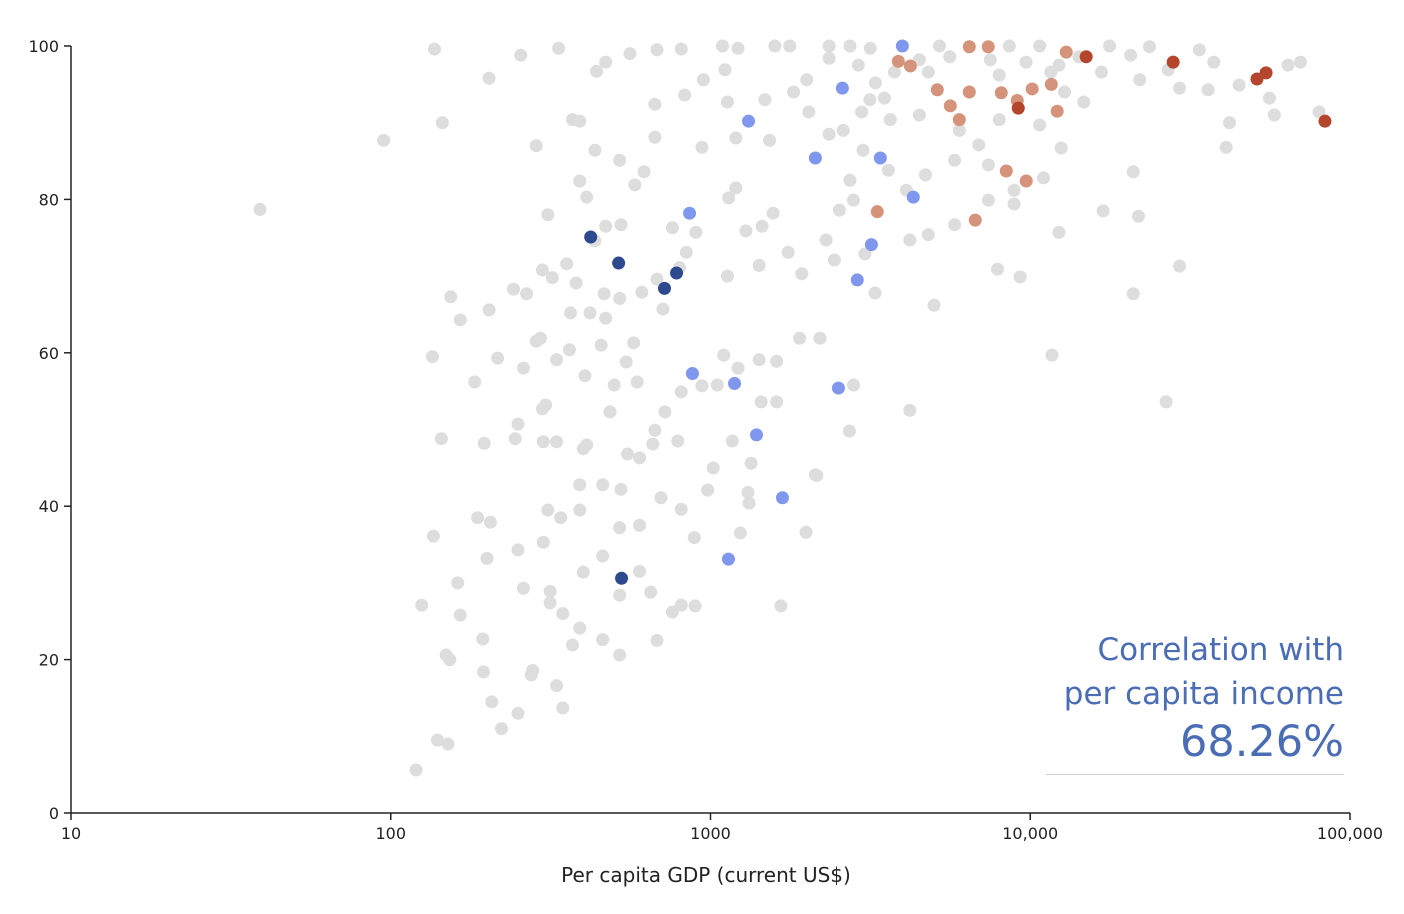 This screenshot has width=1404, height=914. Describe the element at coordinates (1220, 650) in the screenshot. I see `annotation-line-1: Correlation with` at that location.